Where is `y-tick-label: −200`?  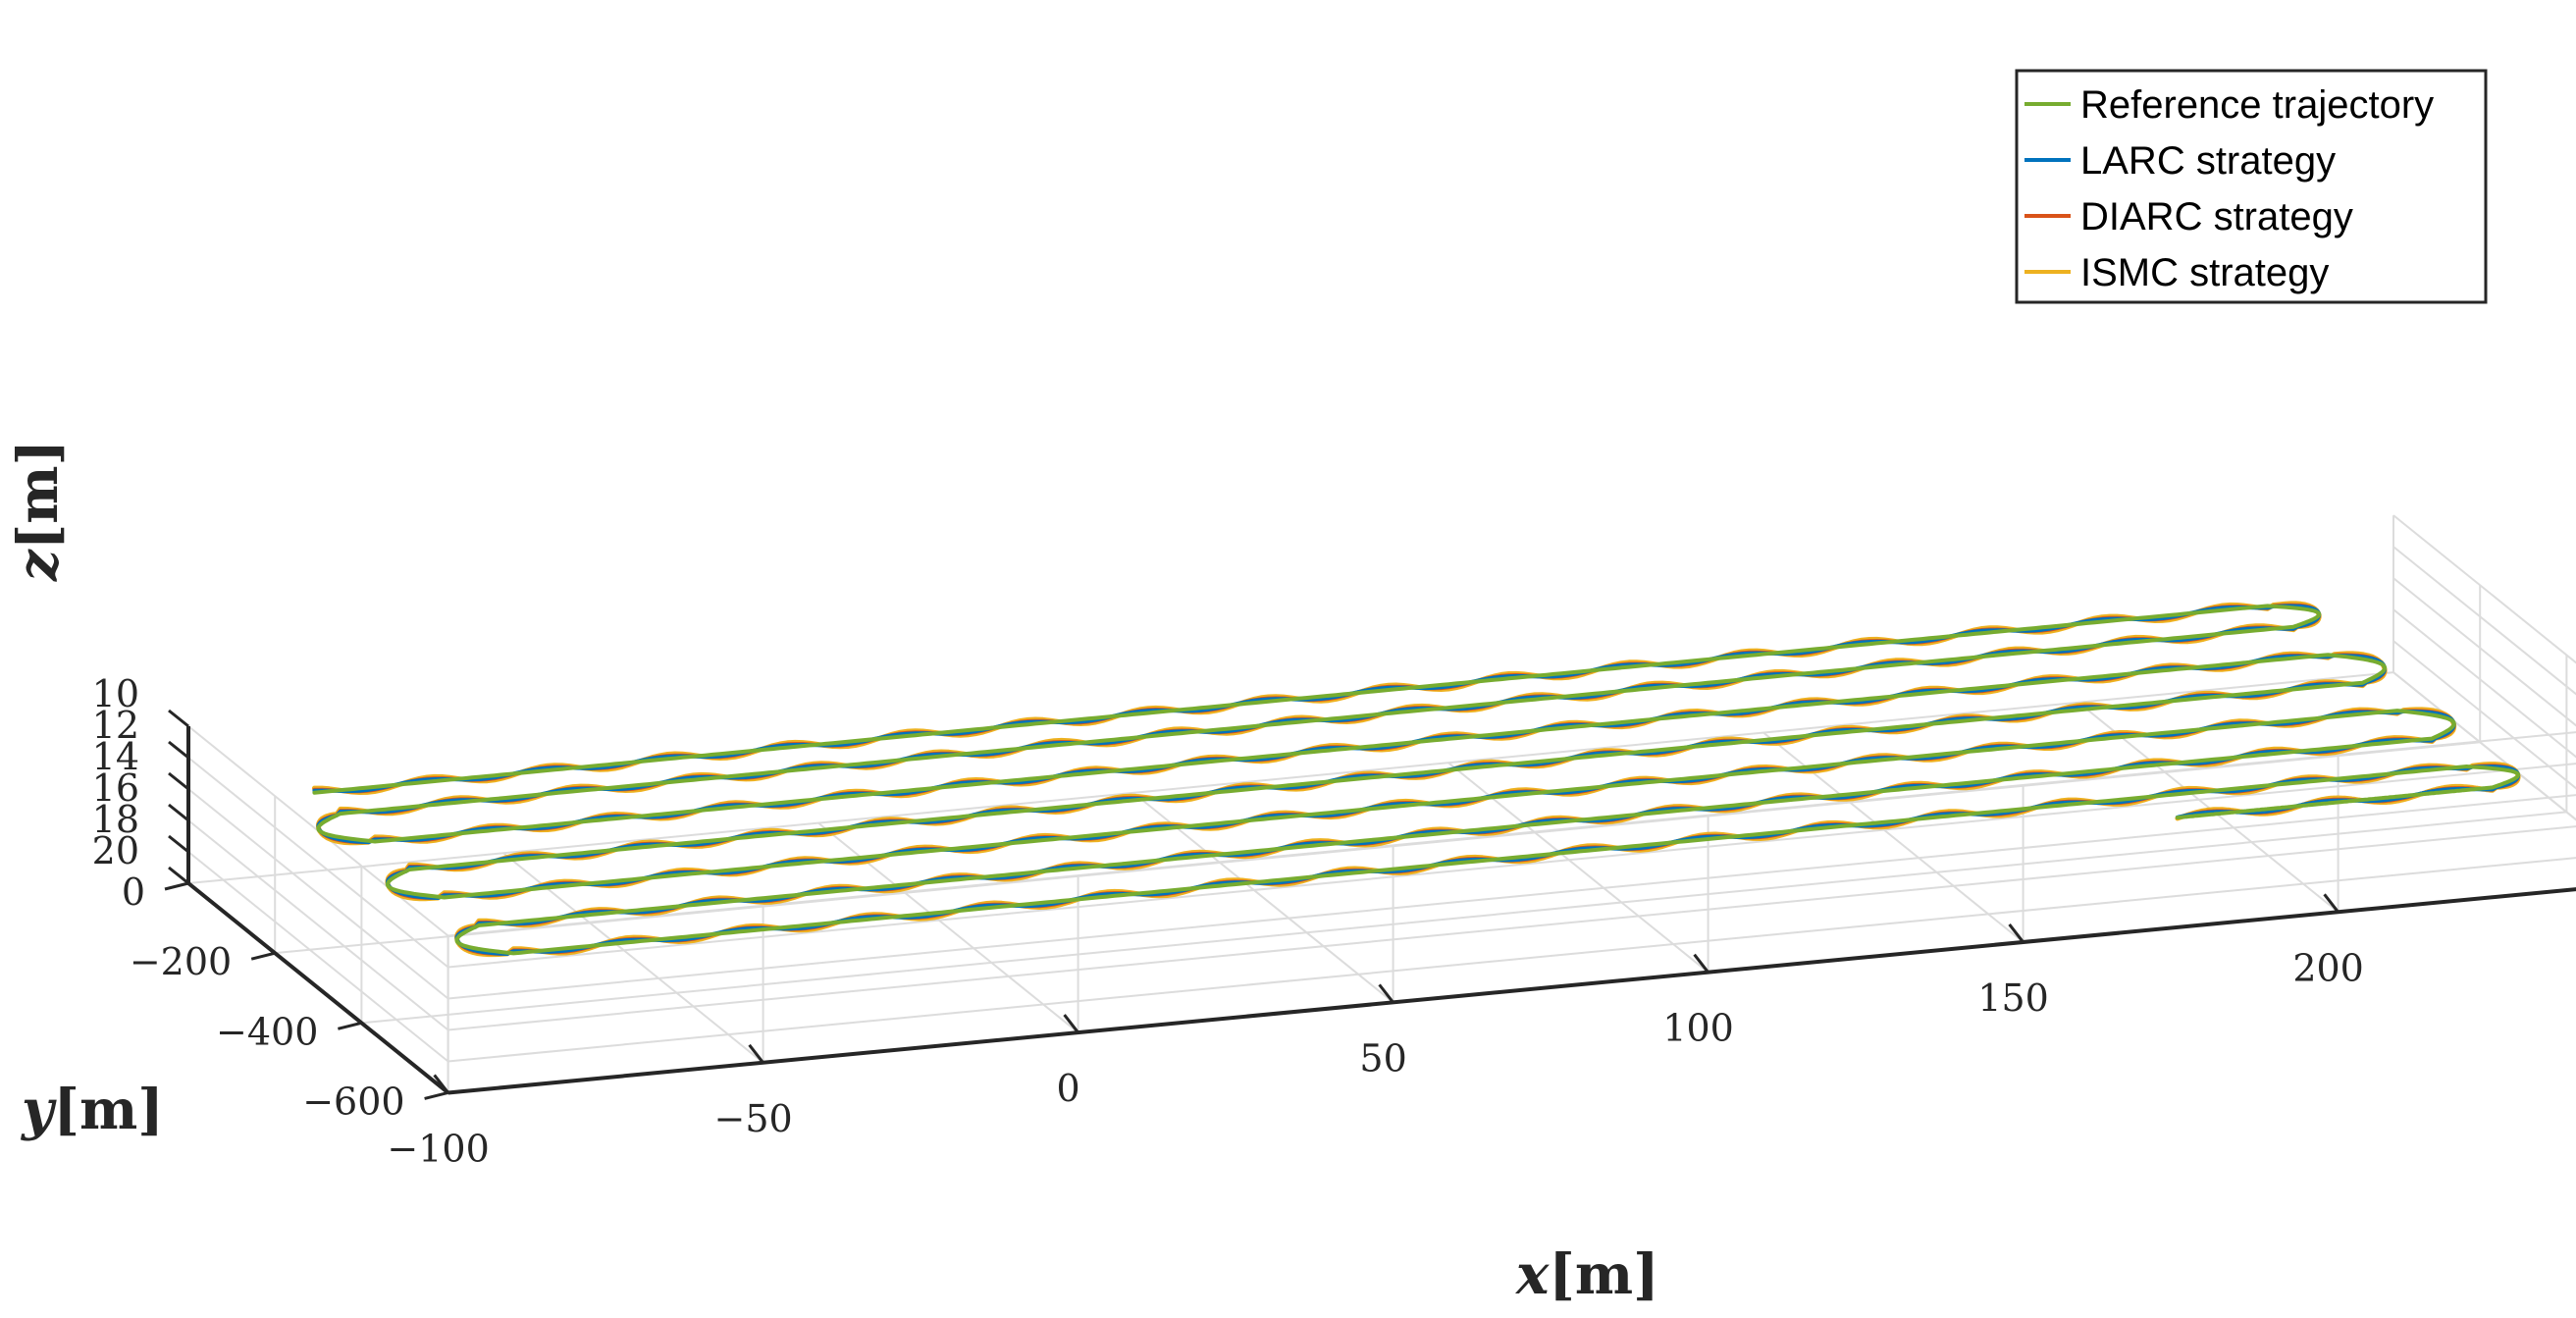
y-tick-label: −200 is located at coordinates (181, 962).